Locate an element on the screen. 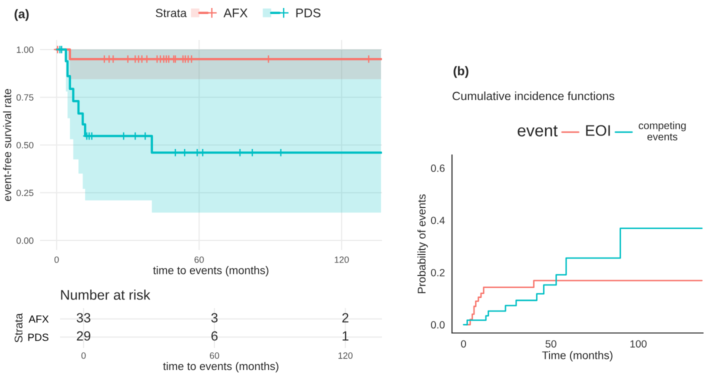 Image resolution: width=709 pixels, height=381 pixels. data-label: 6 is located at coordinates (214, 336).